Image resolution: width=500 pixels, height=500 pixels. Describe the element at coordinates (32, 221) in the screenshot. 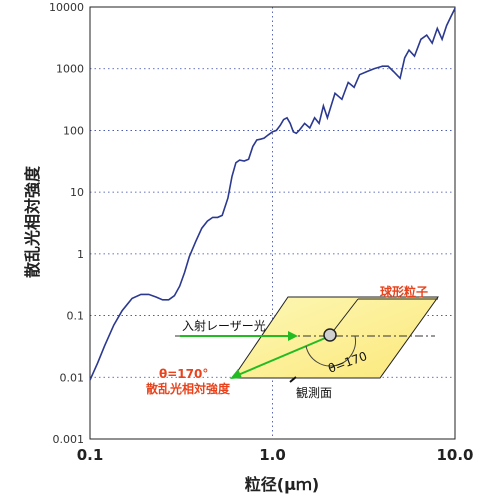

I see `y-axis-title: 散乱光相対強度` at that location.